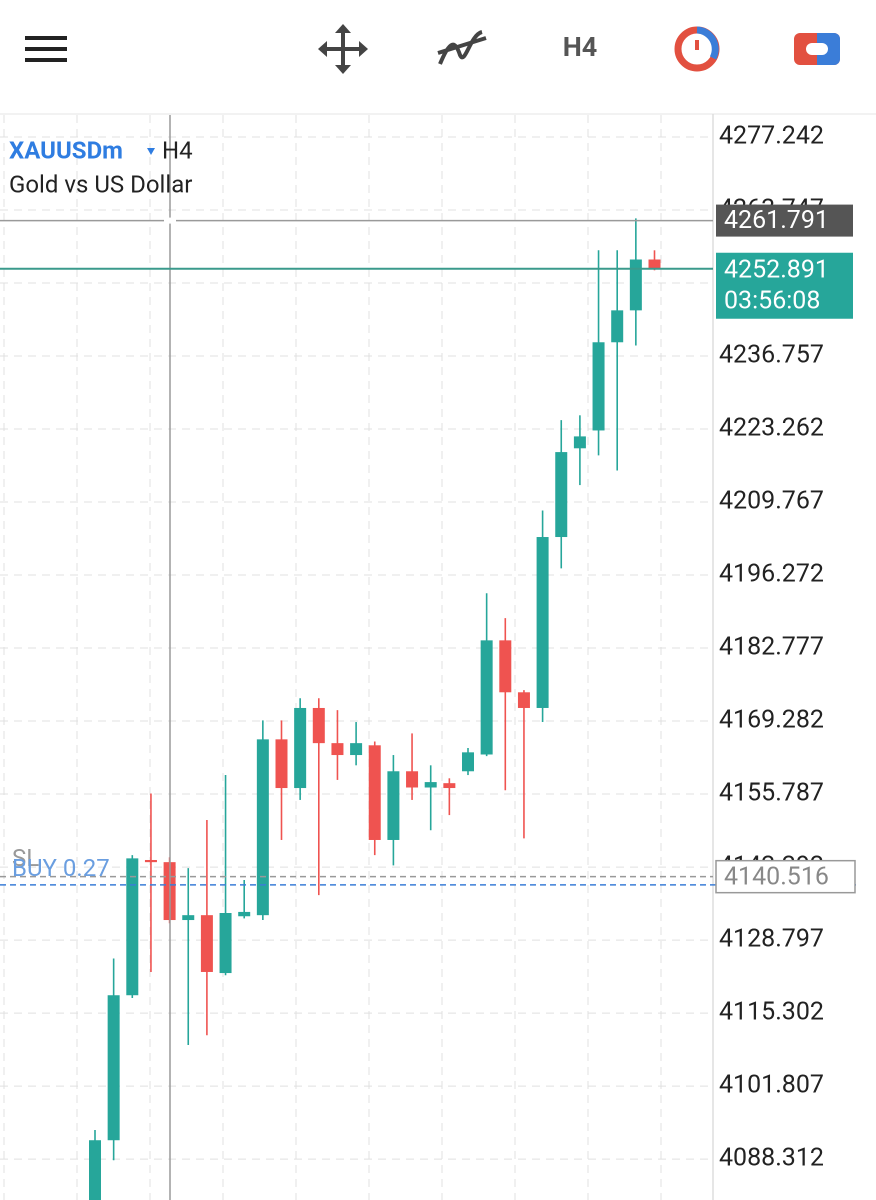 The width and height of the screenshot is (876, 1200). Describe the element at coordinates (580, 47) in the screenshot. I see `timeframe-button: H4` at that location.